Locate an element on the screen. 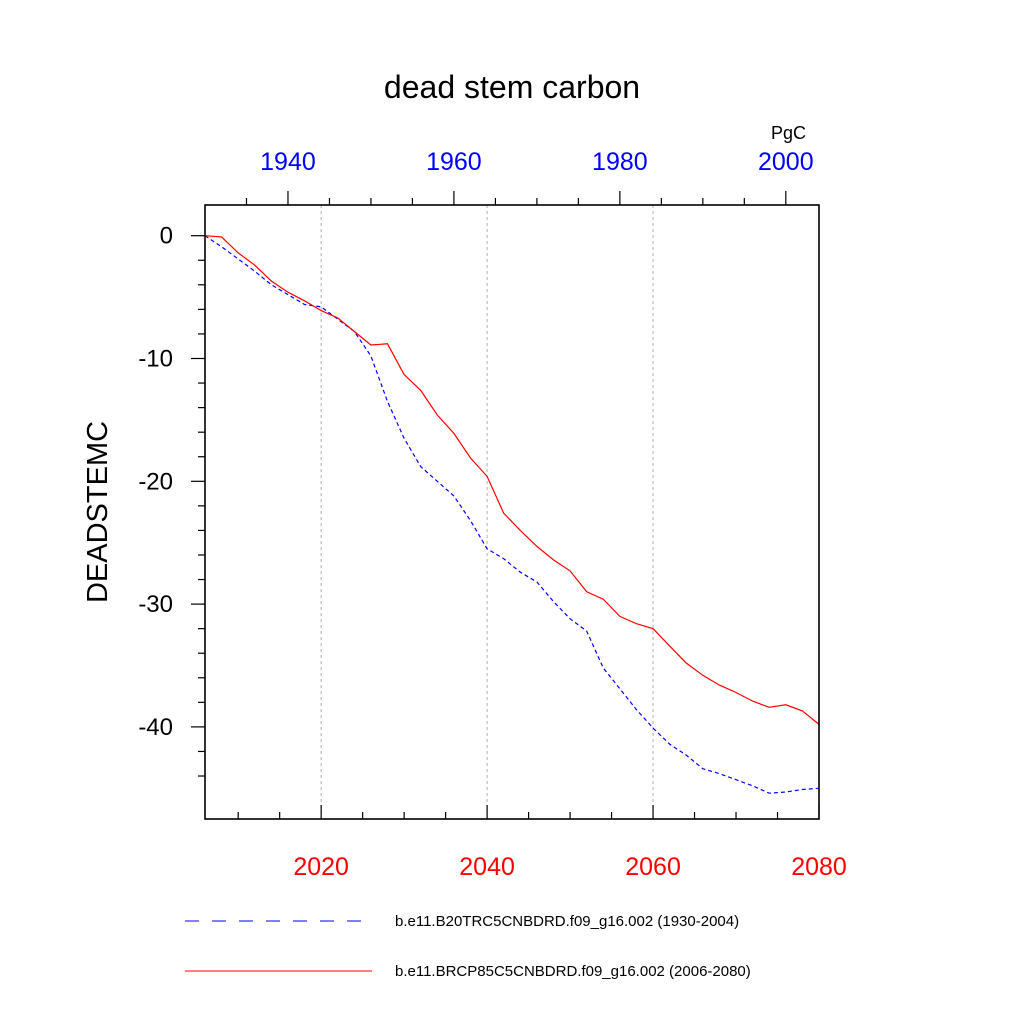 The height and width of the screenshot is (1024, 1024). x-top-tick-label: 1960 is located at coordinates (454, 162).